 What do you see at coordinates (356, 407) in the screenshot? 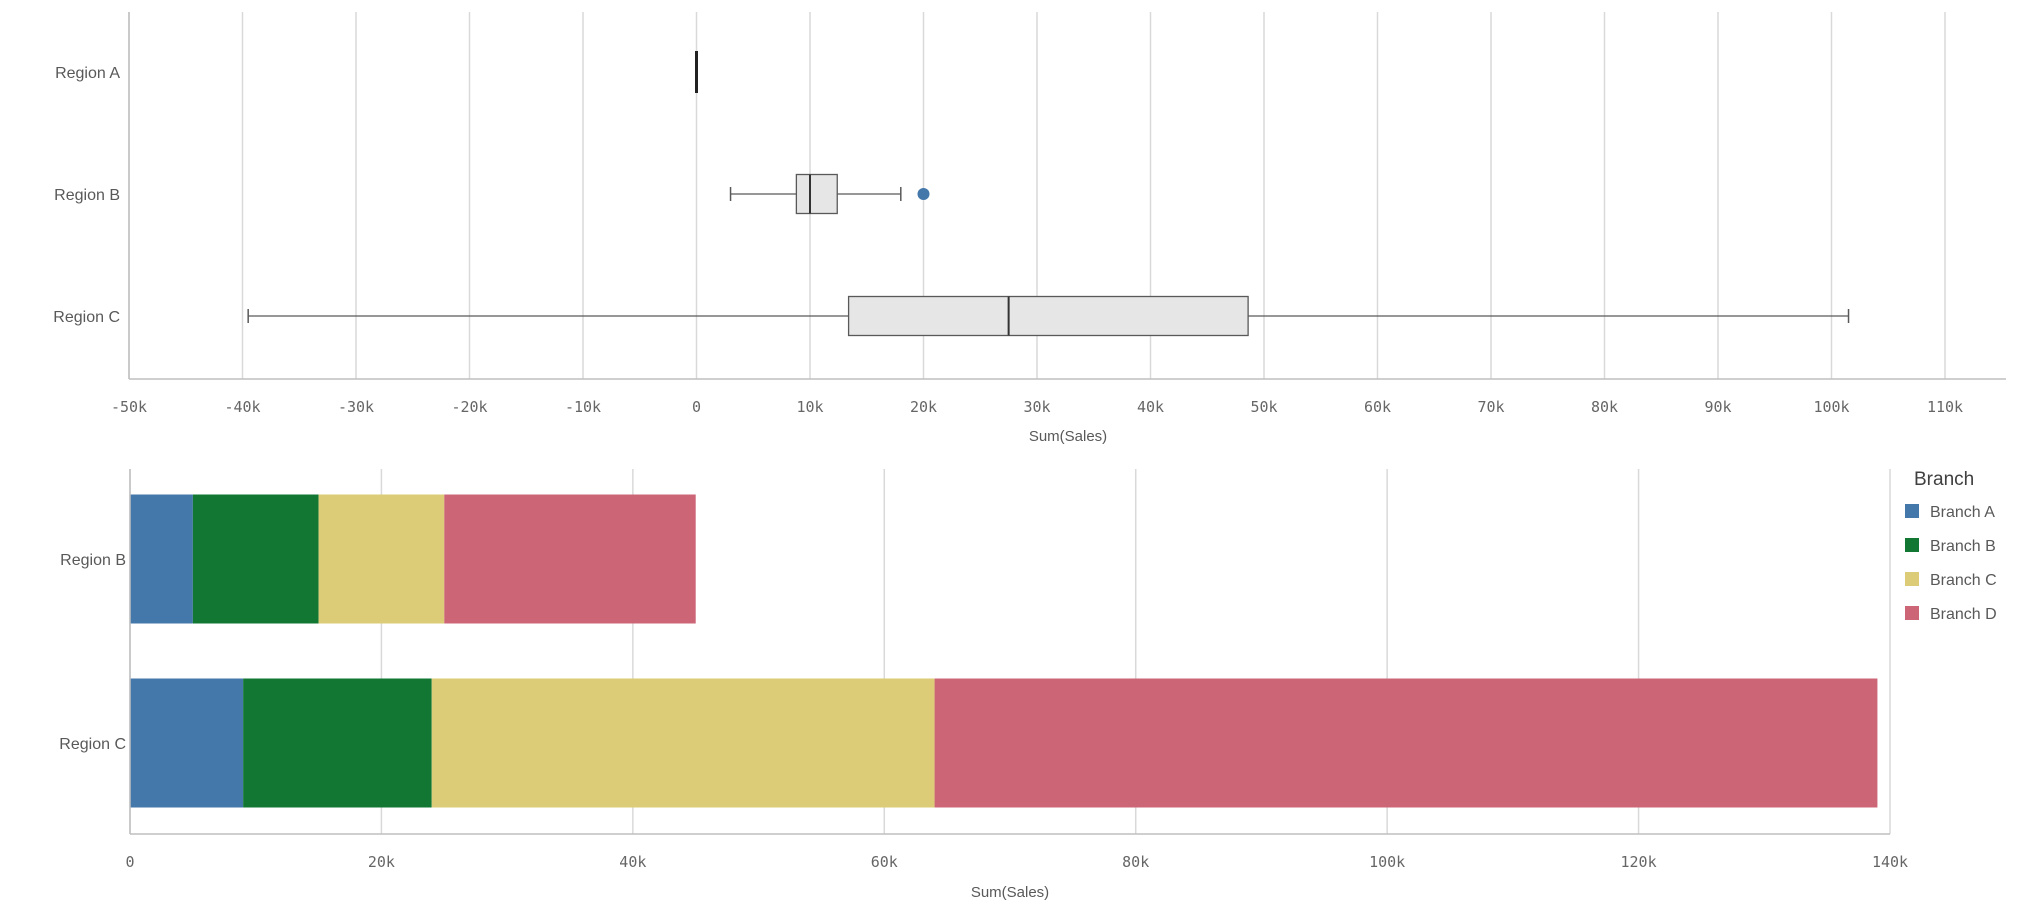
I see `box-x-tick-label: -30k` at bounding box center [356, 407].